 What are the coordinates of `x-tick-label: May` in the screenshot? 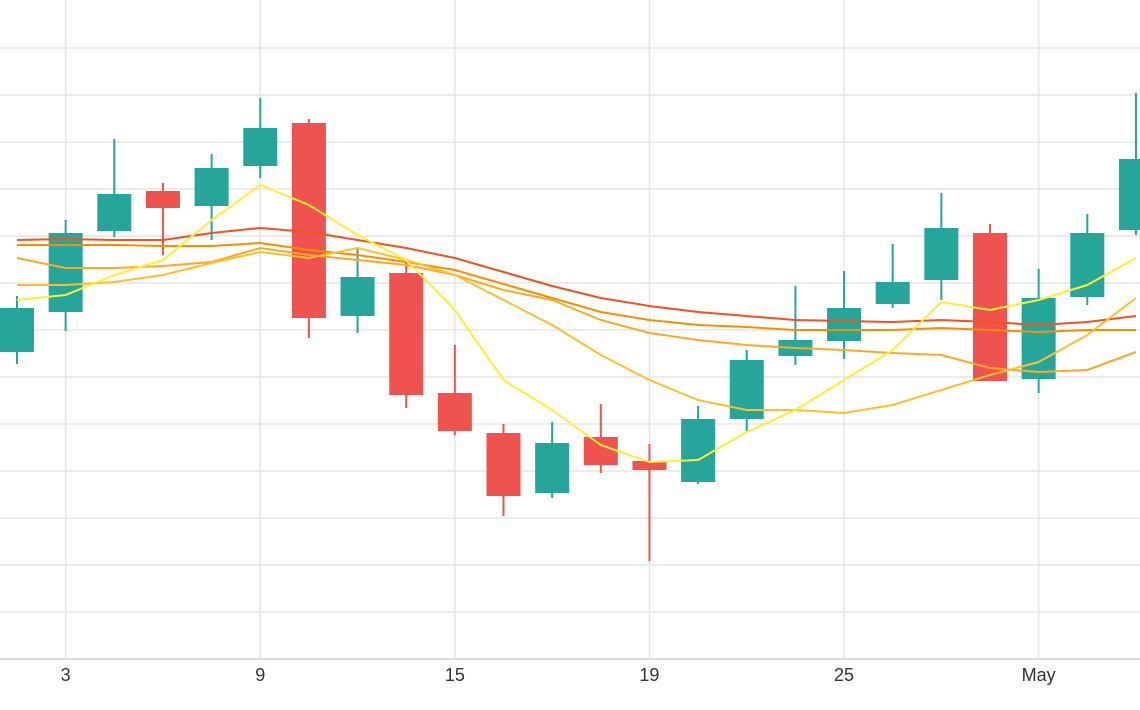 It's located at (1039, 675).